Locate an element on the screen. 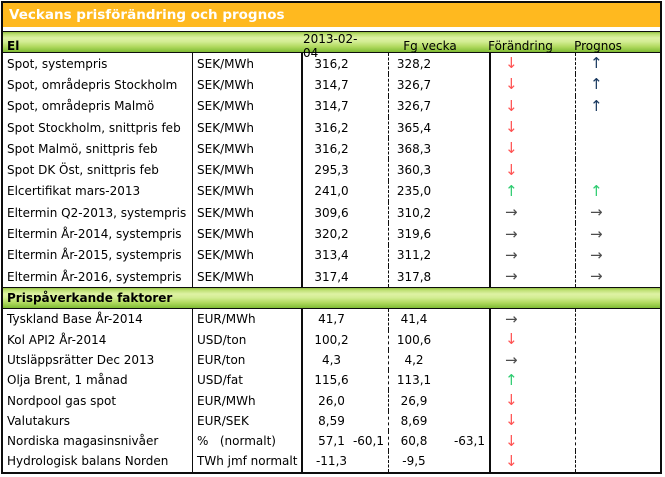 The height and width of the screenshot is (477, 665). previous-value-text: 317,8 is located at coordinates (414, 276).